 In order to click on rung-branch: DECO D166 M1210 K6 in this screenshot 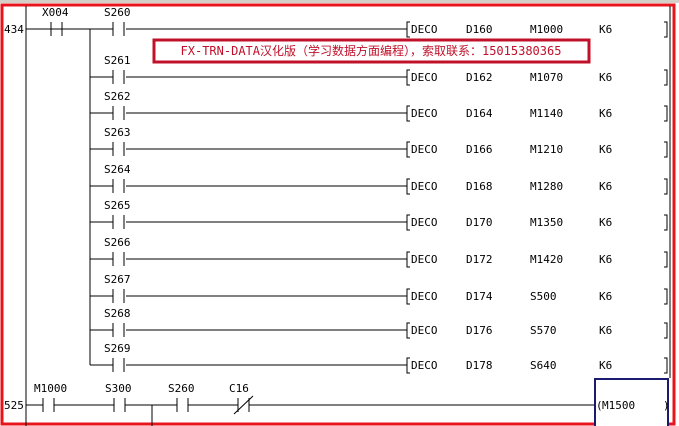, I will do `click(379, 149)`.